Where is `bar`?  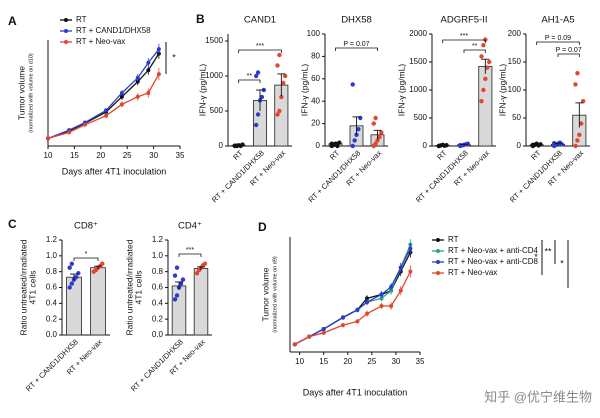 bar is located at coordinates (98, 301).